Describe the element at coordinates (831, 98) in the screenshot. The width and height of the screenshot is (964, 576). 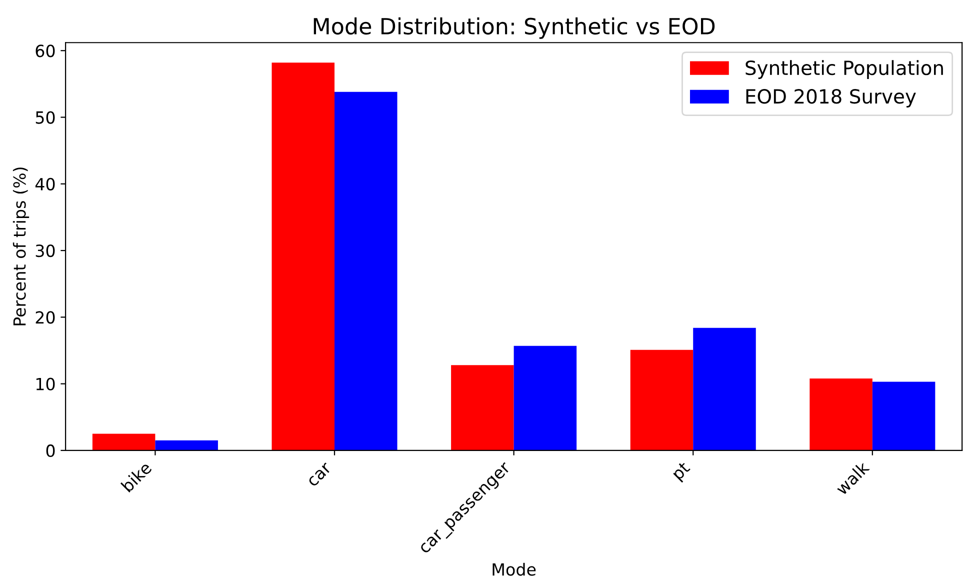
I see `legend-label: EOD 2018 Survey` at that location.